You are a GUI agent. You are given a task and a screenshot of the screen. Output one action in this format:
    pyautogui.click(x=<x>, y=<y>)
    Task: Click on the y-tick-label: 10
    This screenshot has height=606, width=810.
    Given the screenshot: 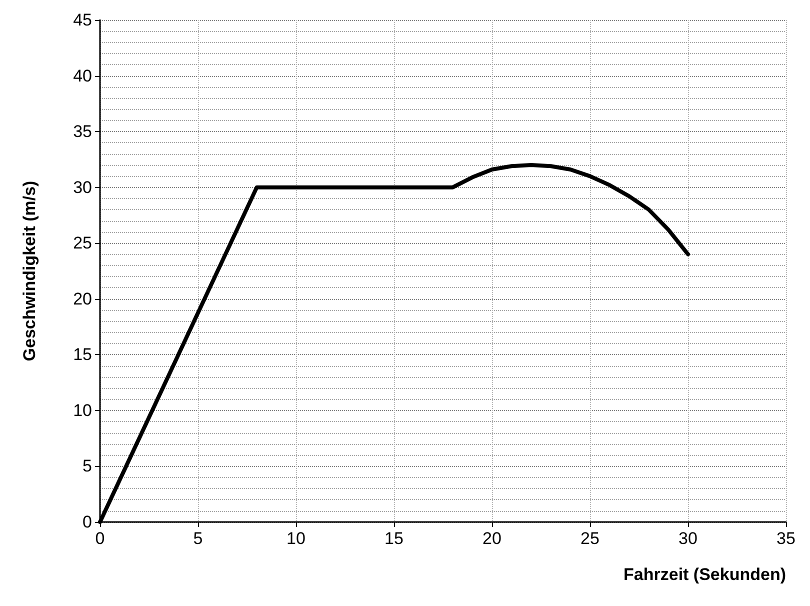 What is the action you would take?
    pyautogui.click(x=82, y=410)
    